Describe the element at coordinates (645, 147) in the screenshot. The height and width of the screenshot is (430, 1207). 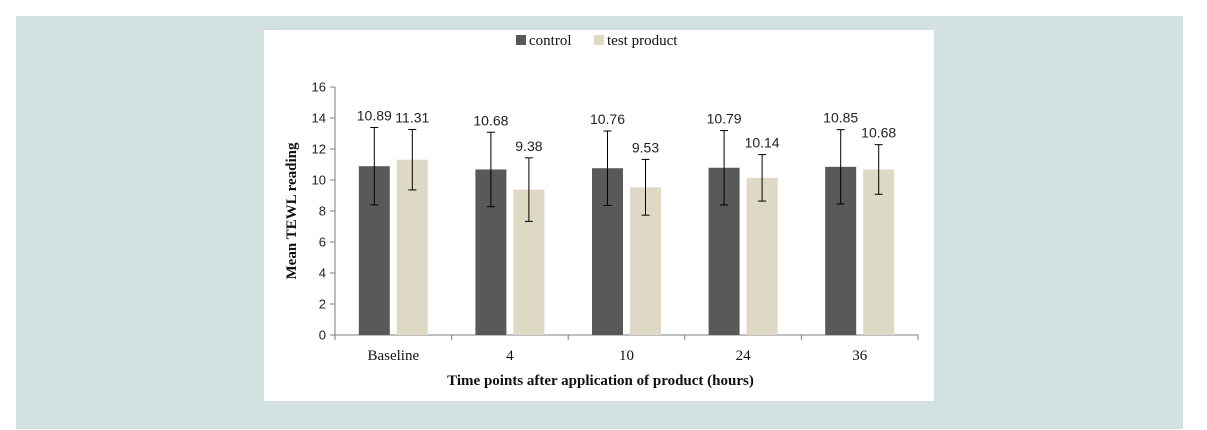
I see `data-label: 9.53` at that location.